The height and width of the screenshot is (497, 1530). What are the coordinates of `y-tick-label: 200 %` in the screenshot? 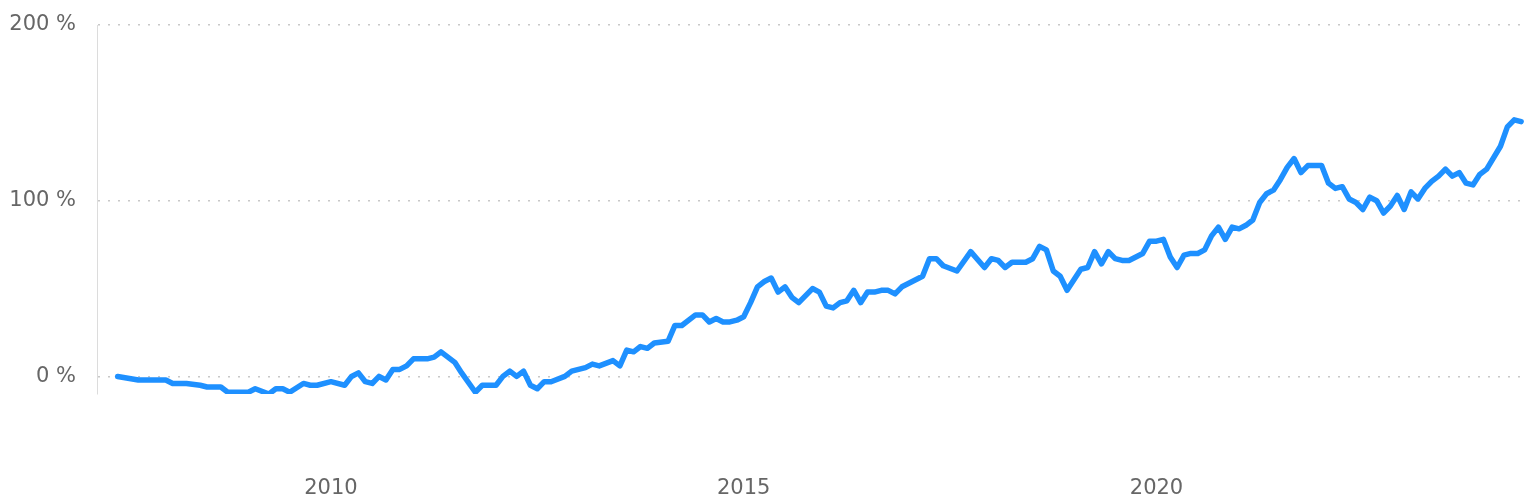 It's located at (42, 23).